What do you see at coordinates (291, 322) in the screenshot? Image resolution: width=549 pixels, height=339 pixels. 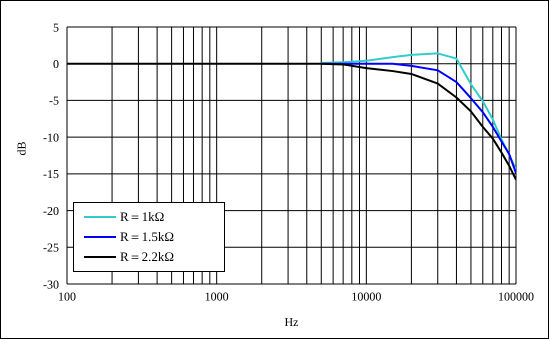 I see `x-axis-title: Hz` at bounding box center [291, 322].